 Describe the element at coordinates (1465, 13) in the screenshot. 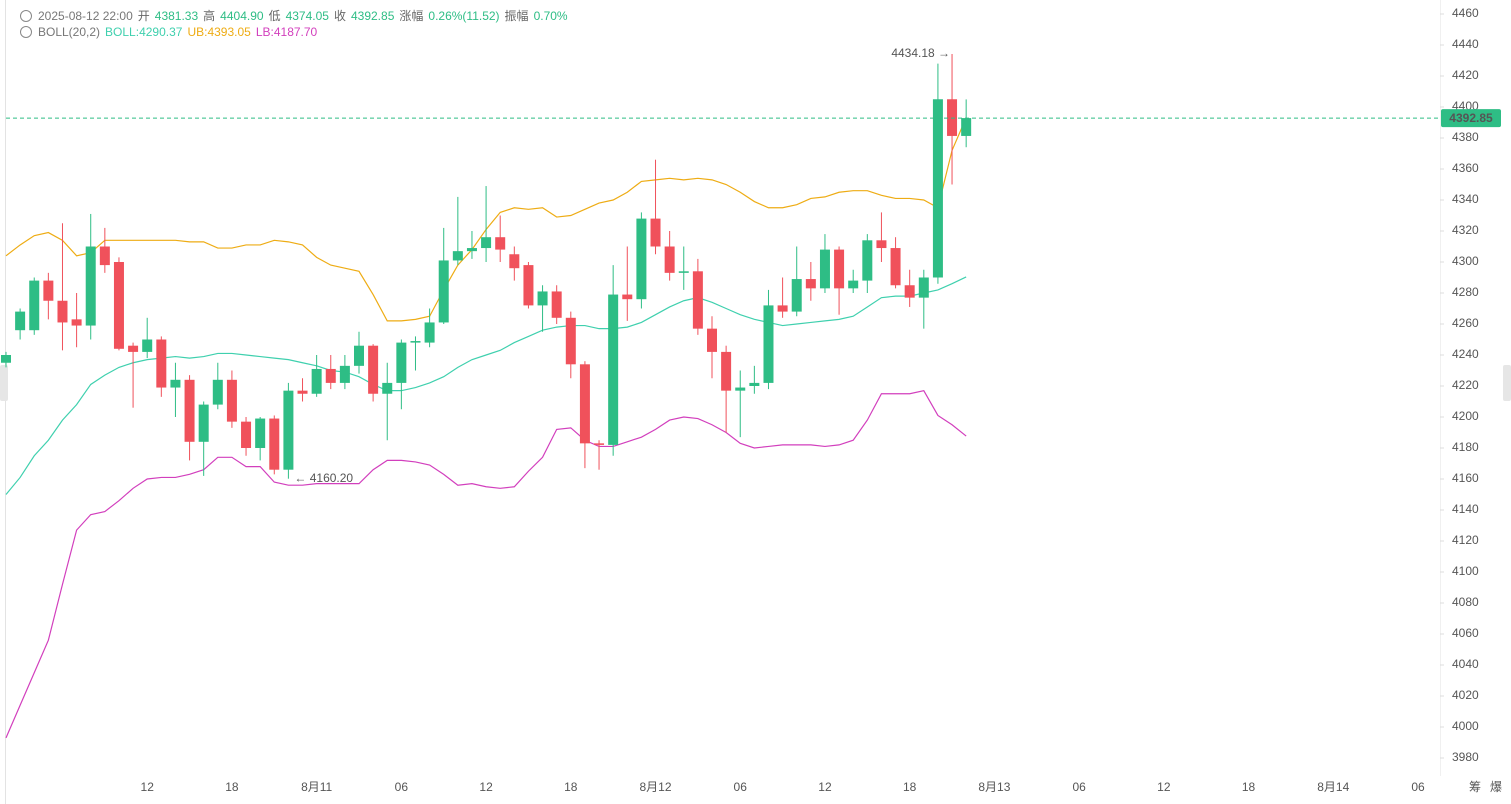

I see `y-tick-label: 4460` at that location.